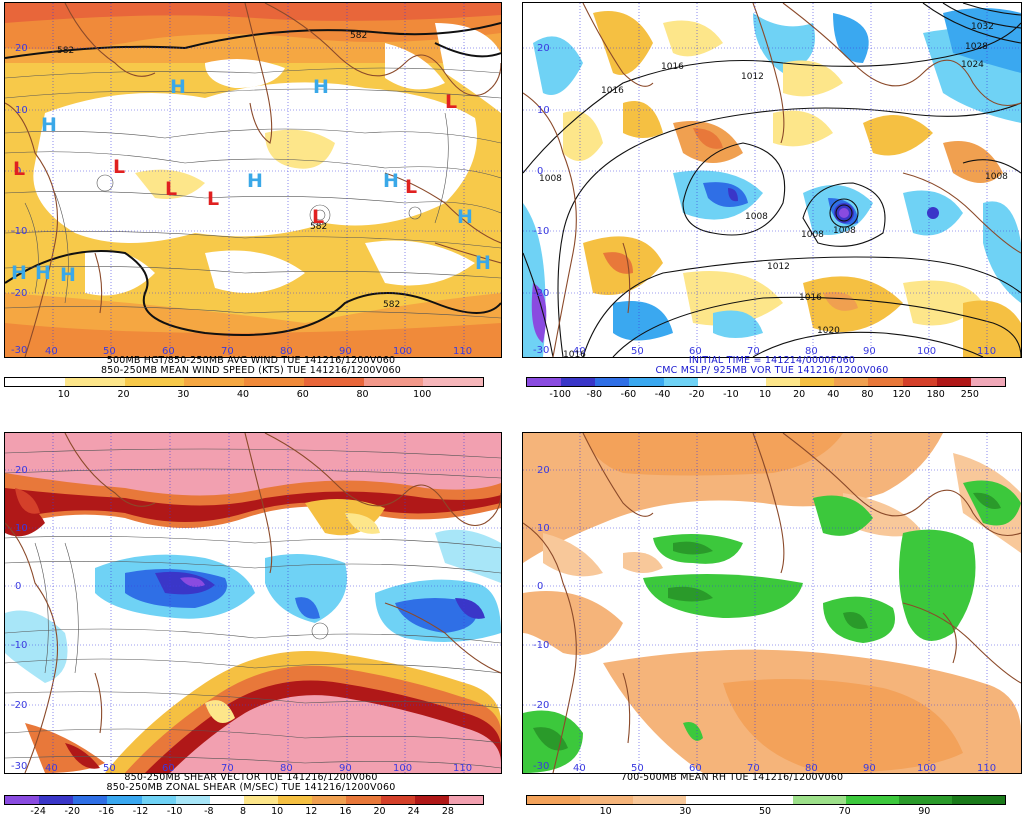 This screenshot has height=819, width=1024. I want to click on colorbar-label: -100, so click(560, 394).